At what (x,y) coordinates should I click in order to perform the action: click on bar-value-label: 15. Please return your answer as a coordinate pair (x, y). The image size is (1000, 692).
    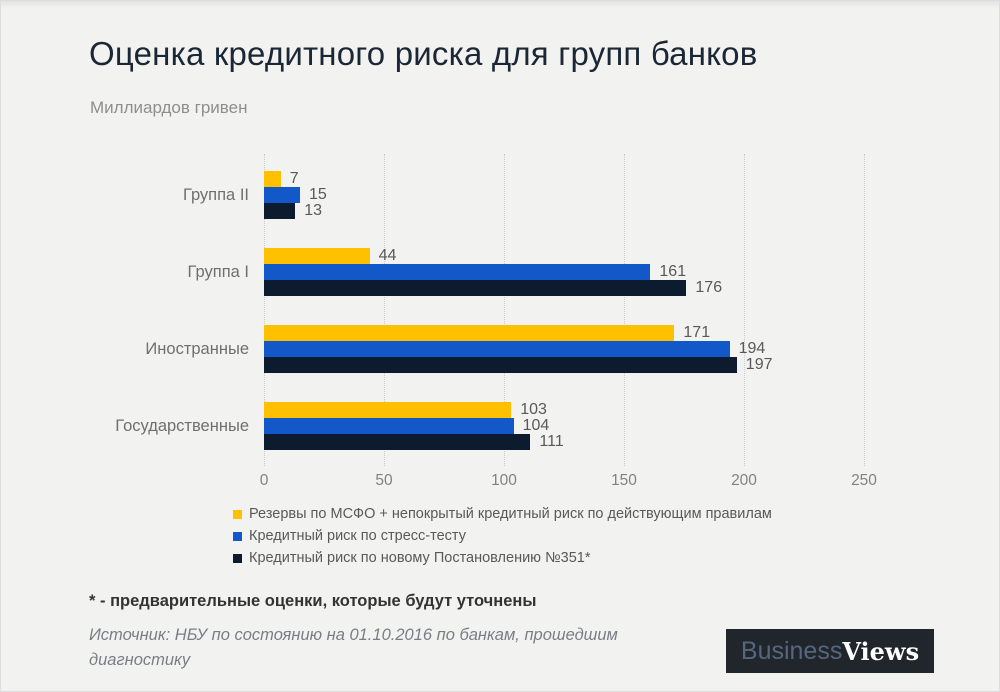
    Looking at the image, I should click on (318, 194).